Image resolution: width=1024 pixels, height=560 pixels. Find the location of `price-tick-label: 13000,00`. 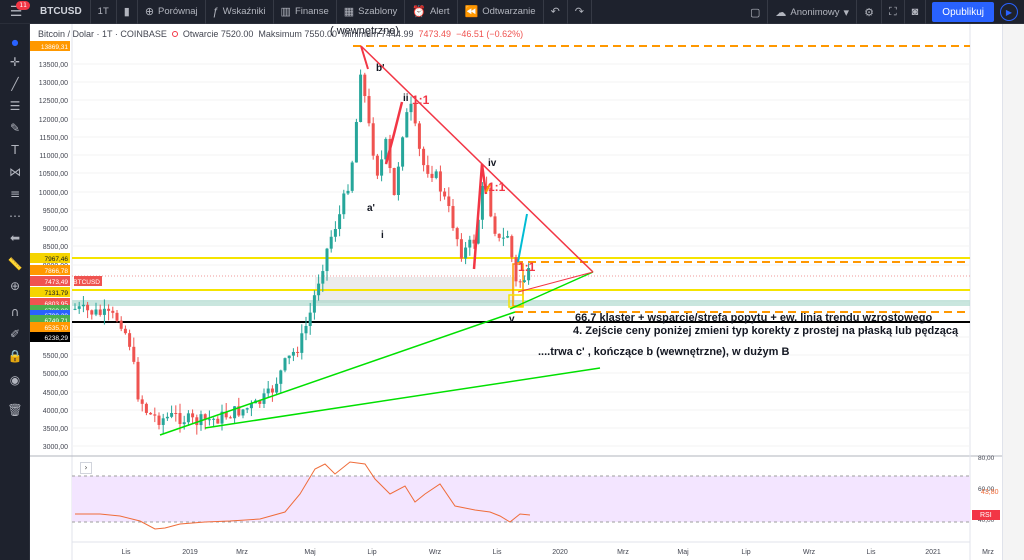

price-tick-label: 13000,00 is located at coordinates (53, 83).